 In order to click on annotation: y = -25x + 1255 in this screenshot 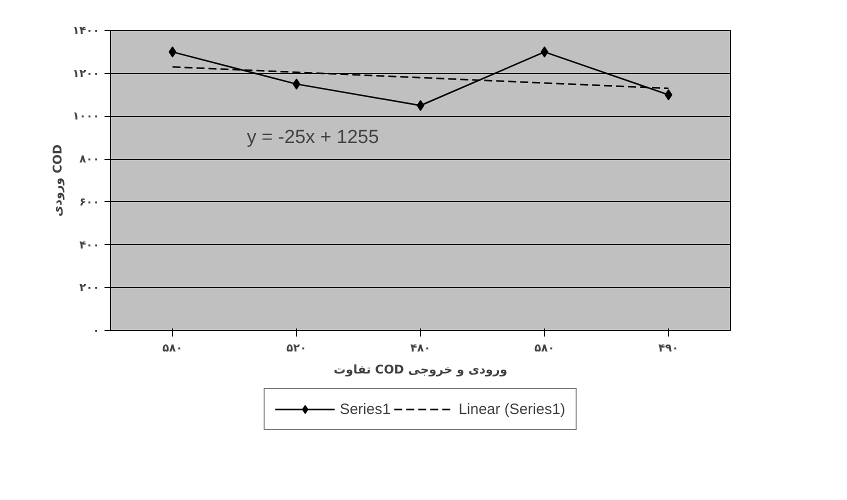, I will do `click(312, 137)`.